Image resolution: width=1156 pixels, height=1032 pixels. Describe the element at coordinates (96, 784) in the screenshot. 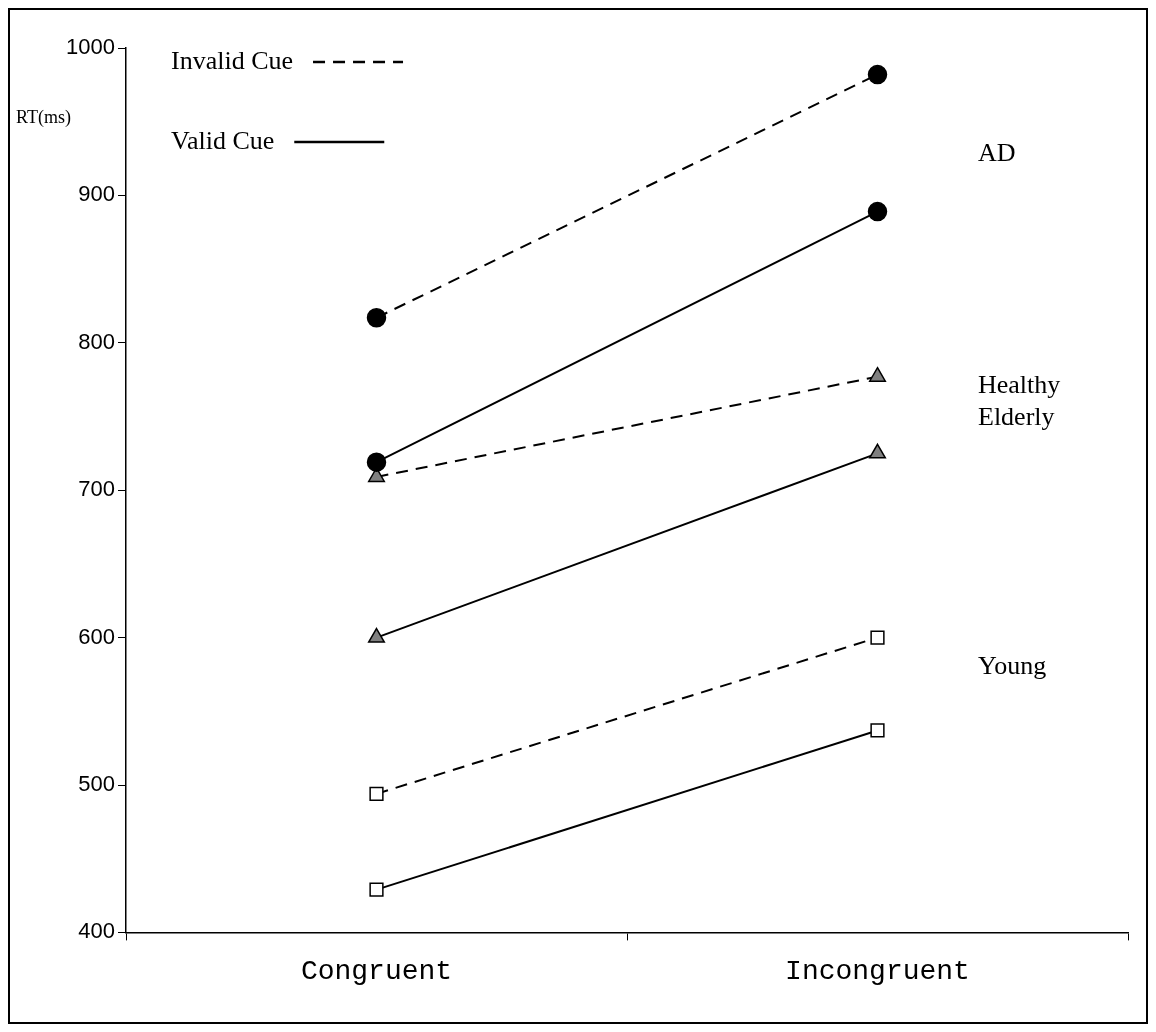

I see `y-tick-label: 500` at that location.